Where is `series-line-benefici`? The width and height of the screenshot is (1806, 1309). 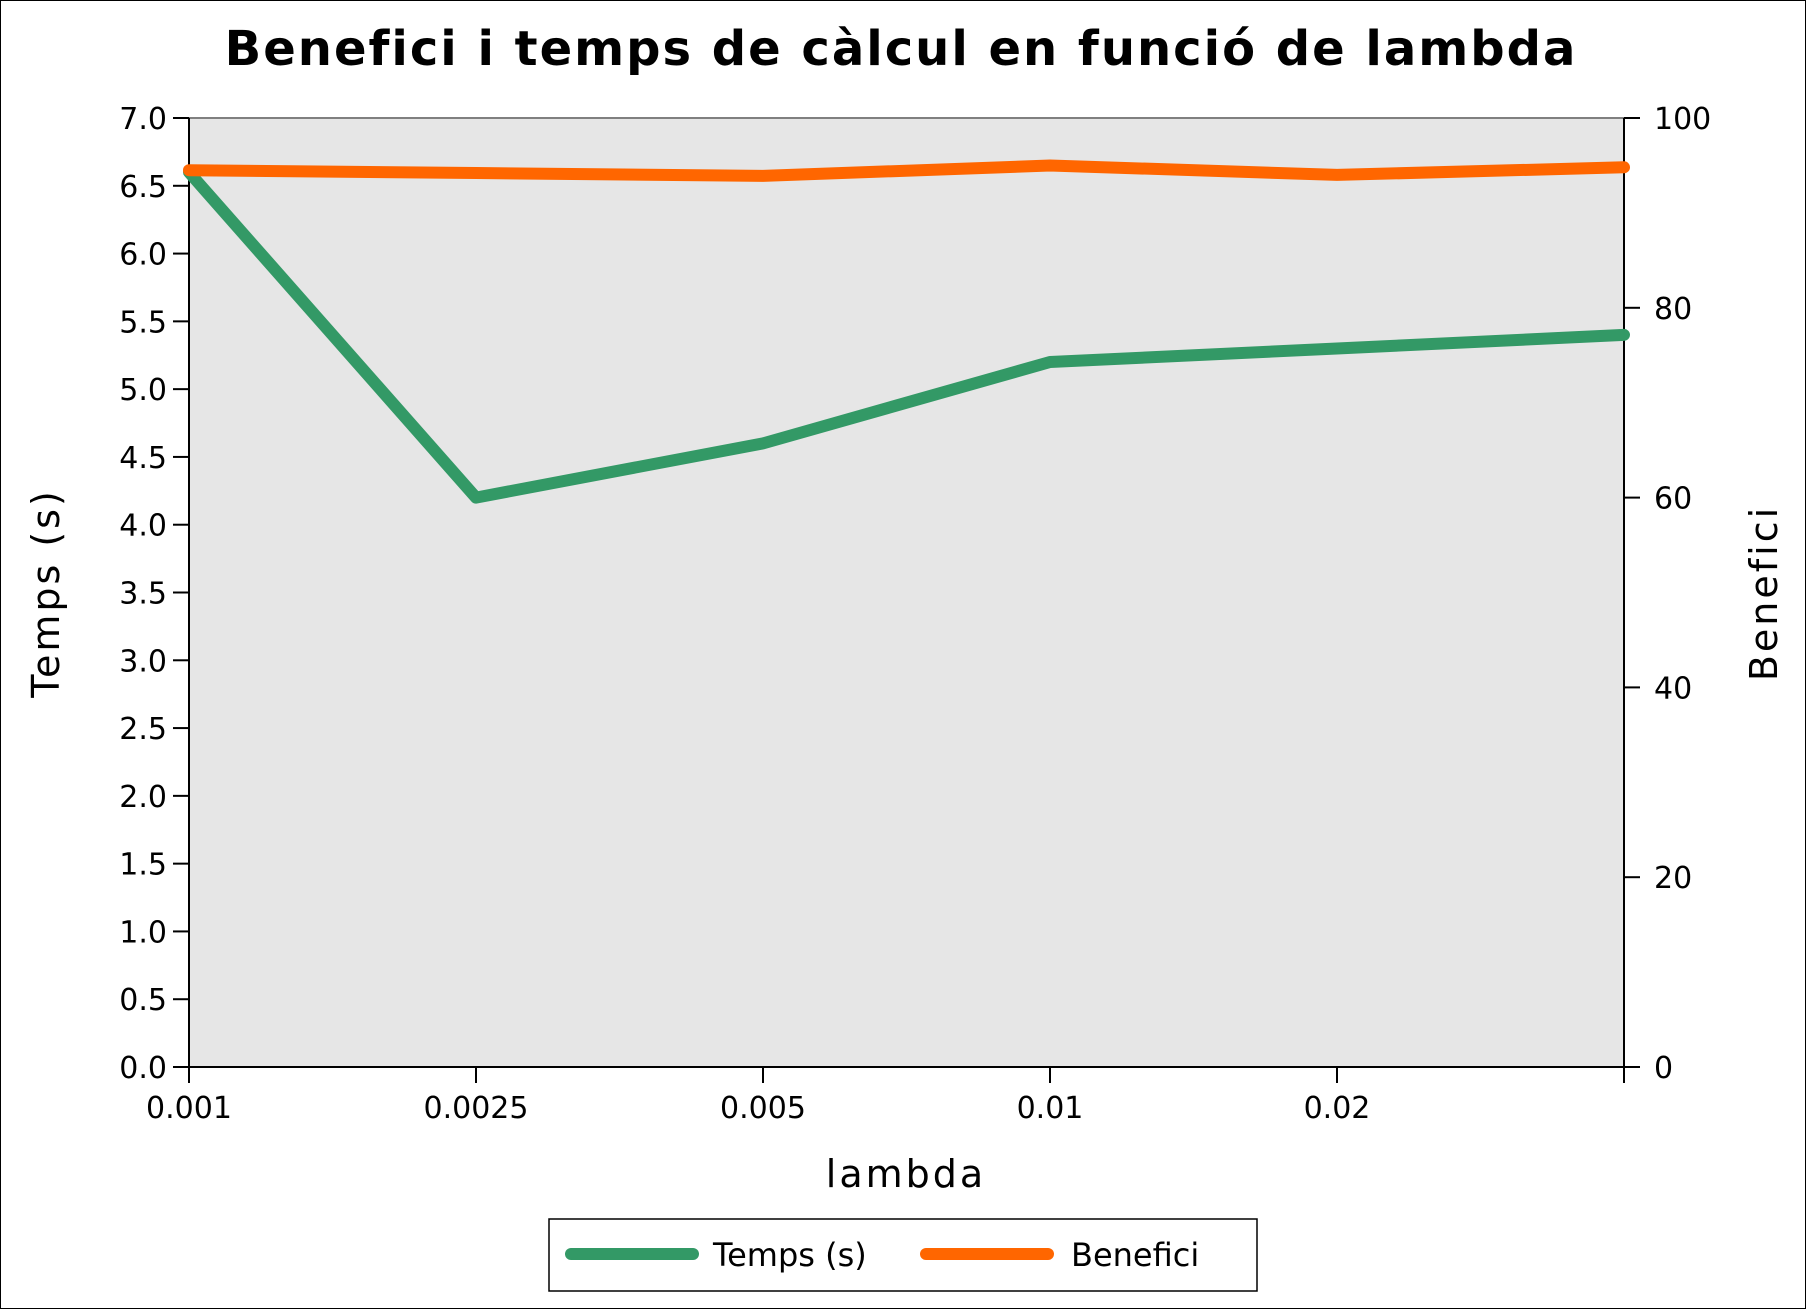 series-line-benefici is located at coordinates (906, 170).